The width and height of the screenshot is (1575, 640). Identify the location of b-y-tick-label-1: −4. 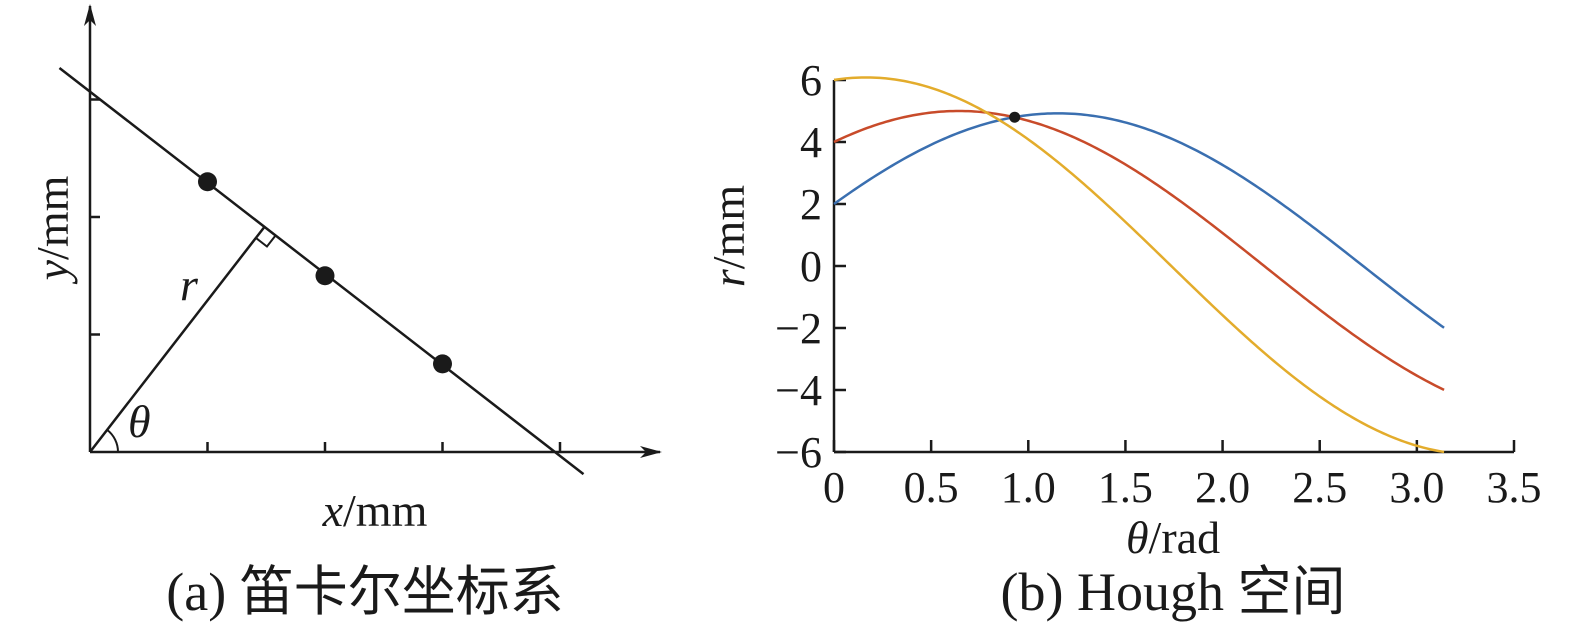
(798, 390).